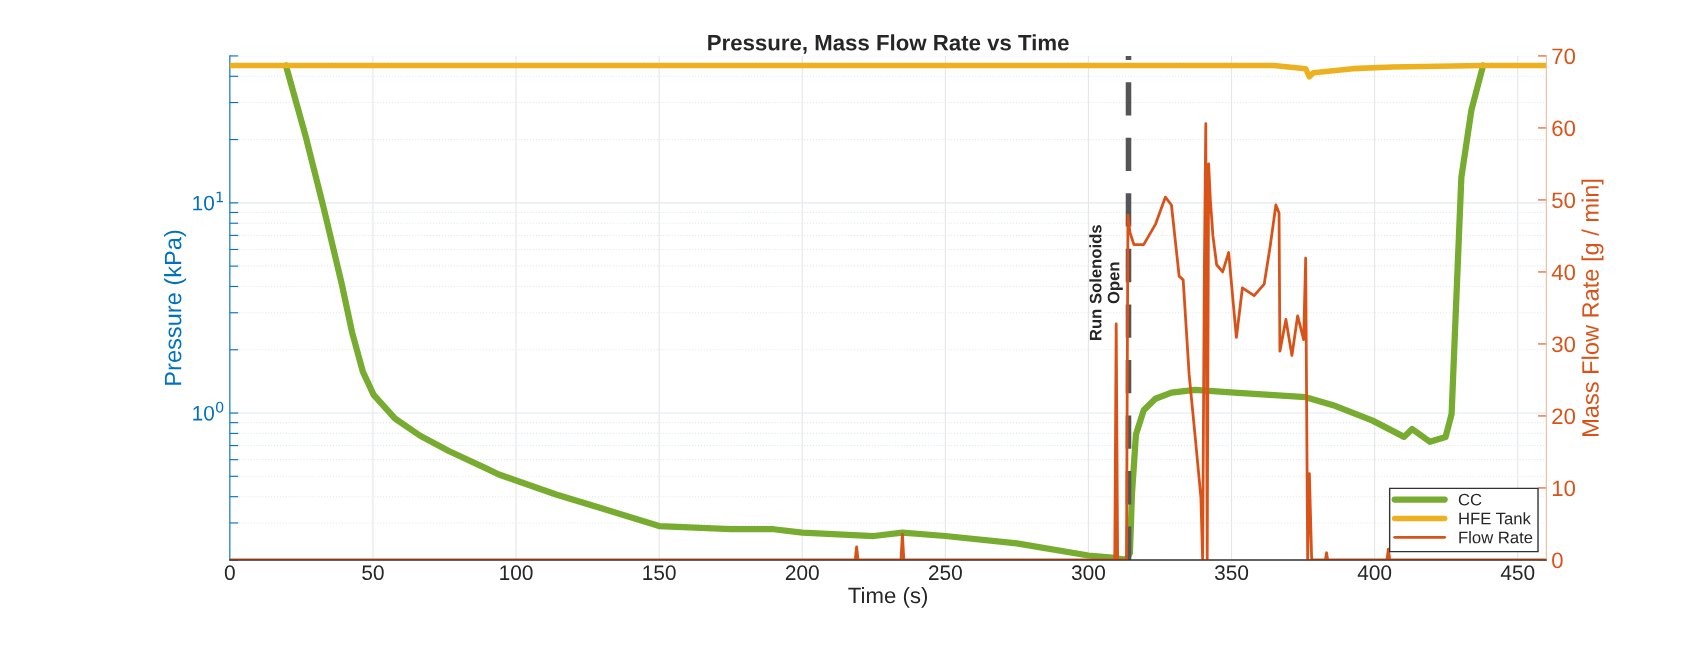  Describe the element at coordinates (1564, 200) in the screenshot. I see `y2-tick-label: 50` at that location.